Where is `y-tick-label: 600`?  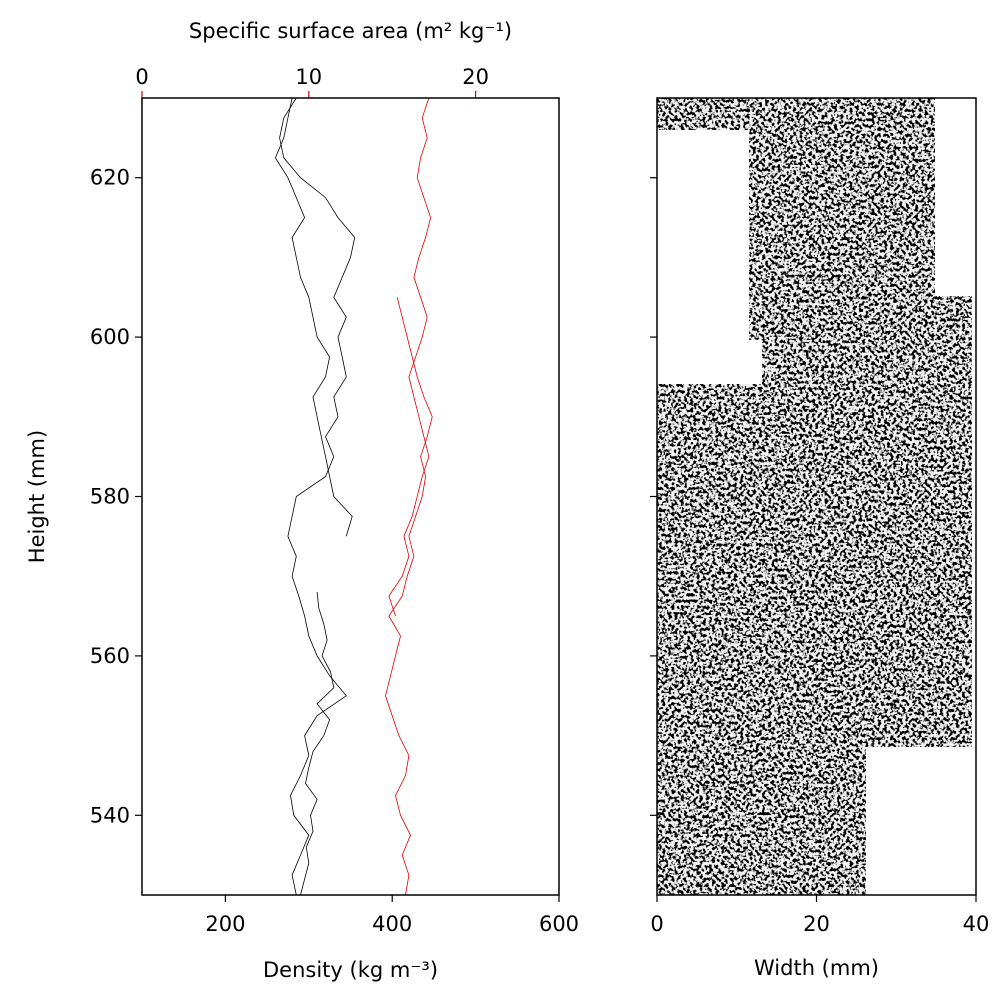
y-tick-label: 600 is located at coordinates (110, 337).